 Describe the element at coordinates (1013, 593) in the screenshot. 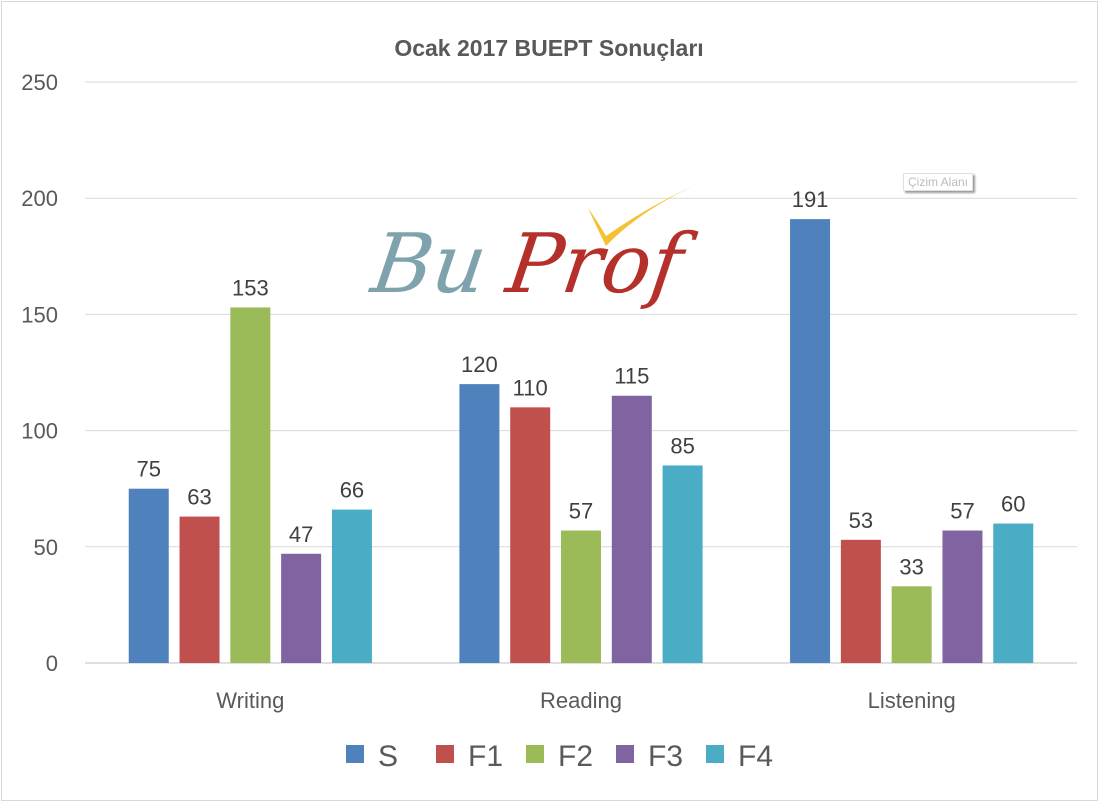

I see `bar-listening-f4` at that location.